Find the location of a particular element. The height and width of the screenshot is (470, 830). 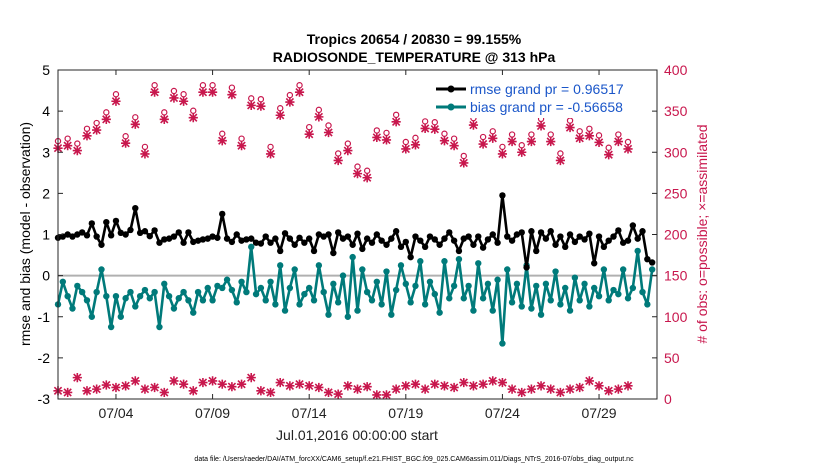

y-right-tick-label: 300 is located at coordinates (676, 152).